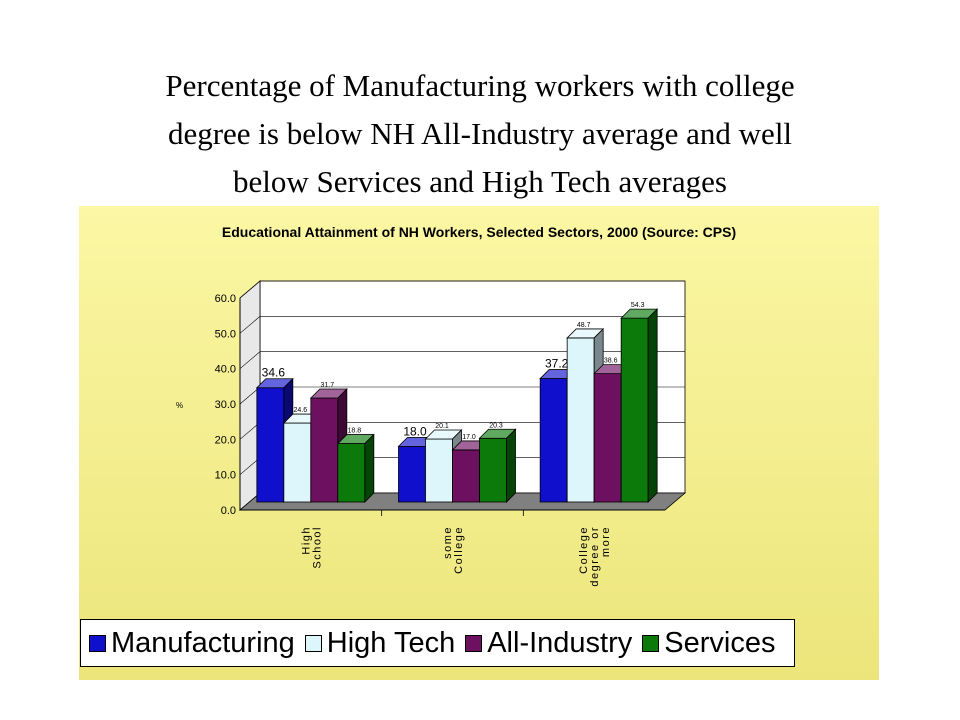 The width and height of the screenshot is (960, 720). I want to click on legend-item: All-Industry, so click(548, 643).